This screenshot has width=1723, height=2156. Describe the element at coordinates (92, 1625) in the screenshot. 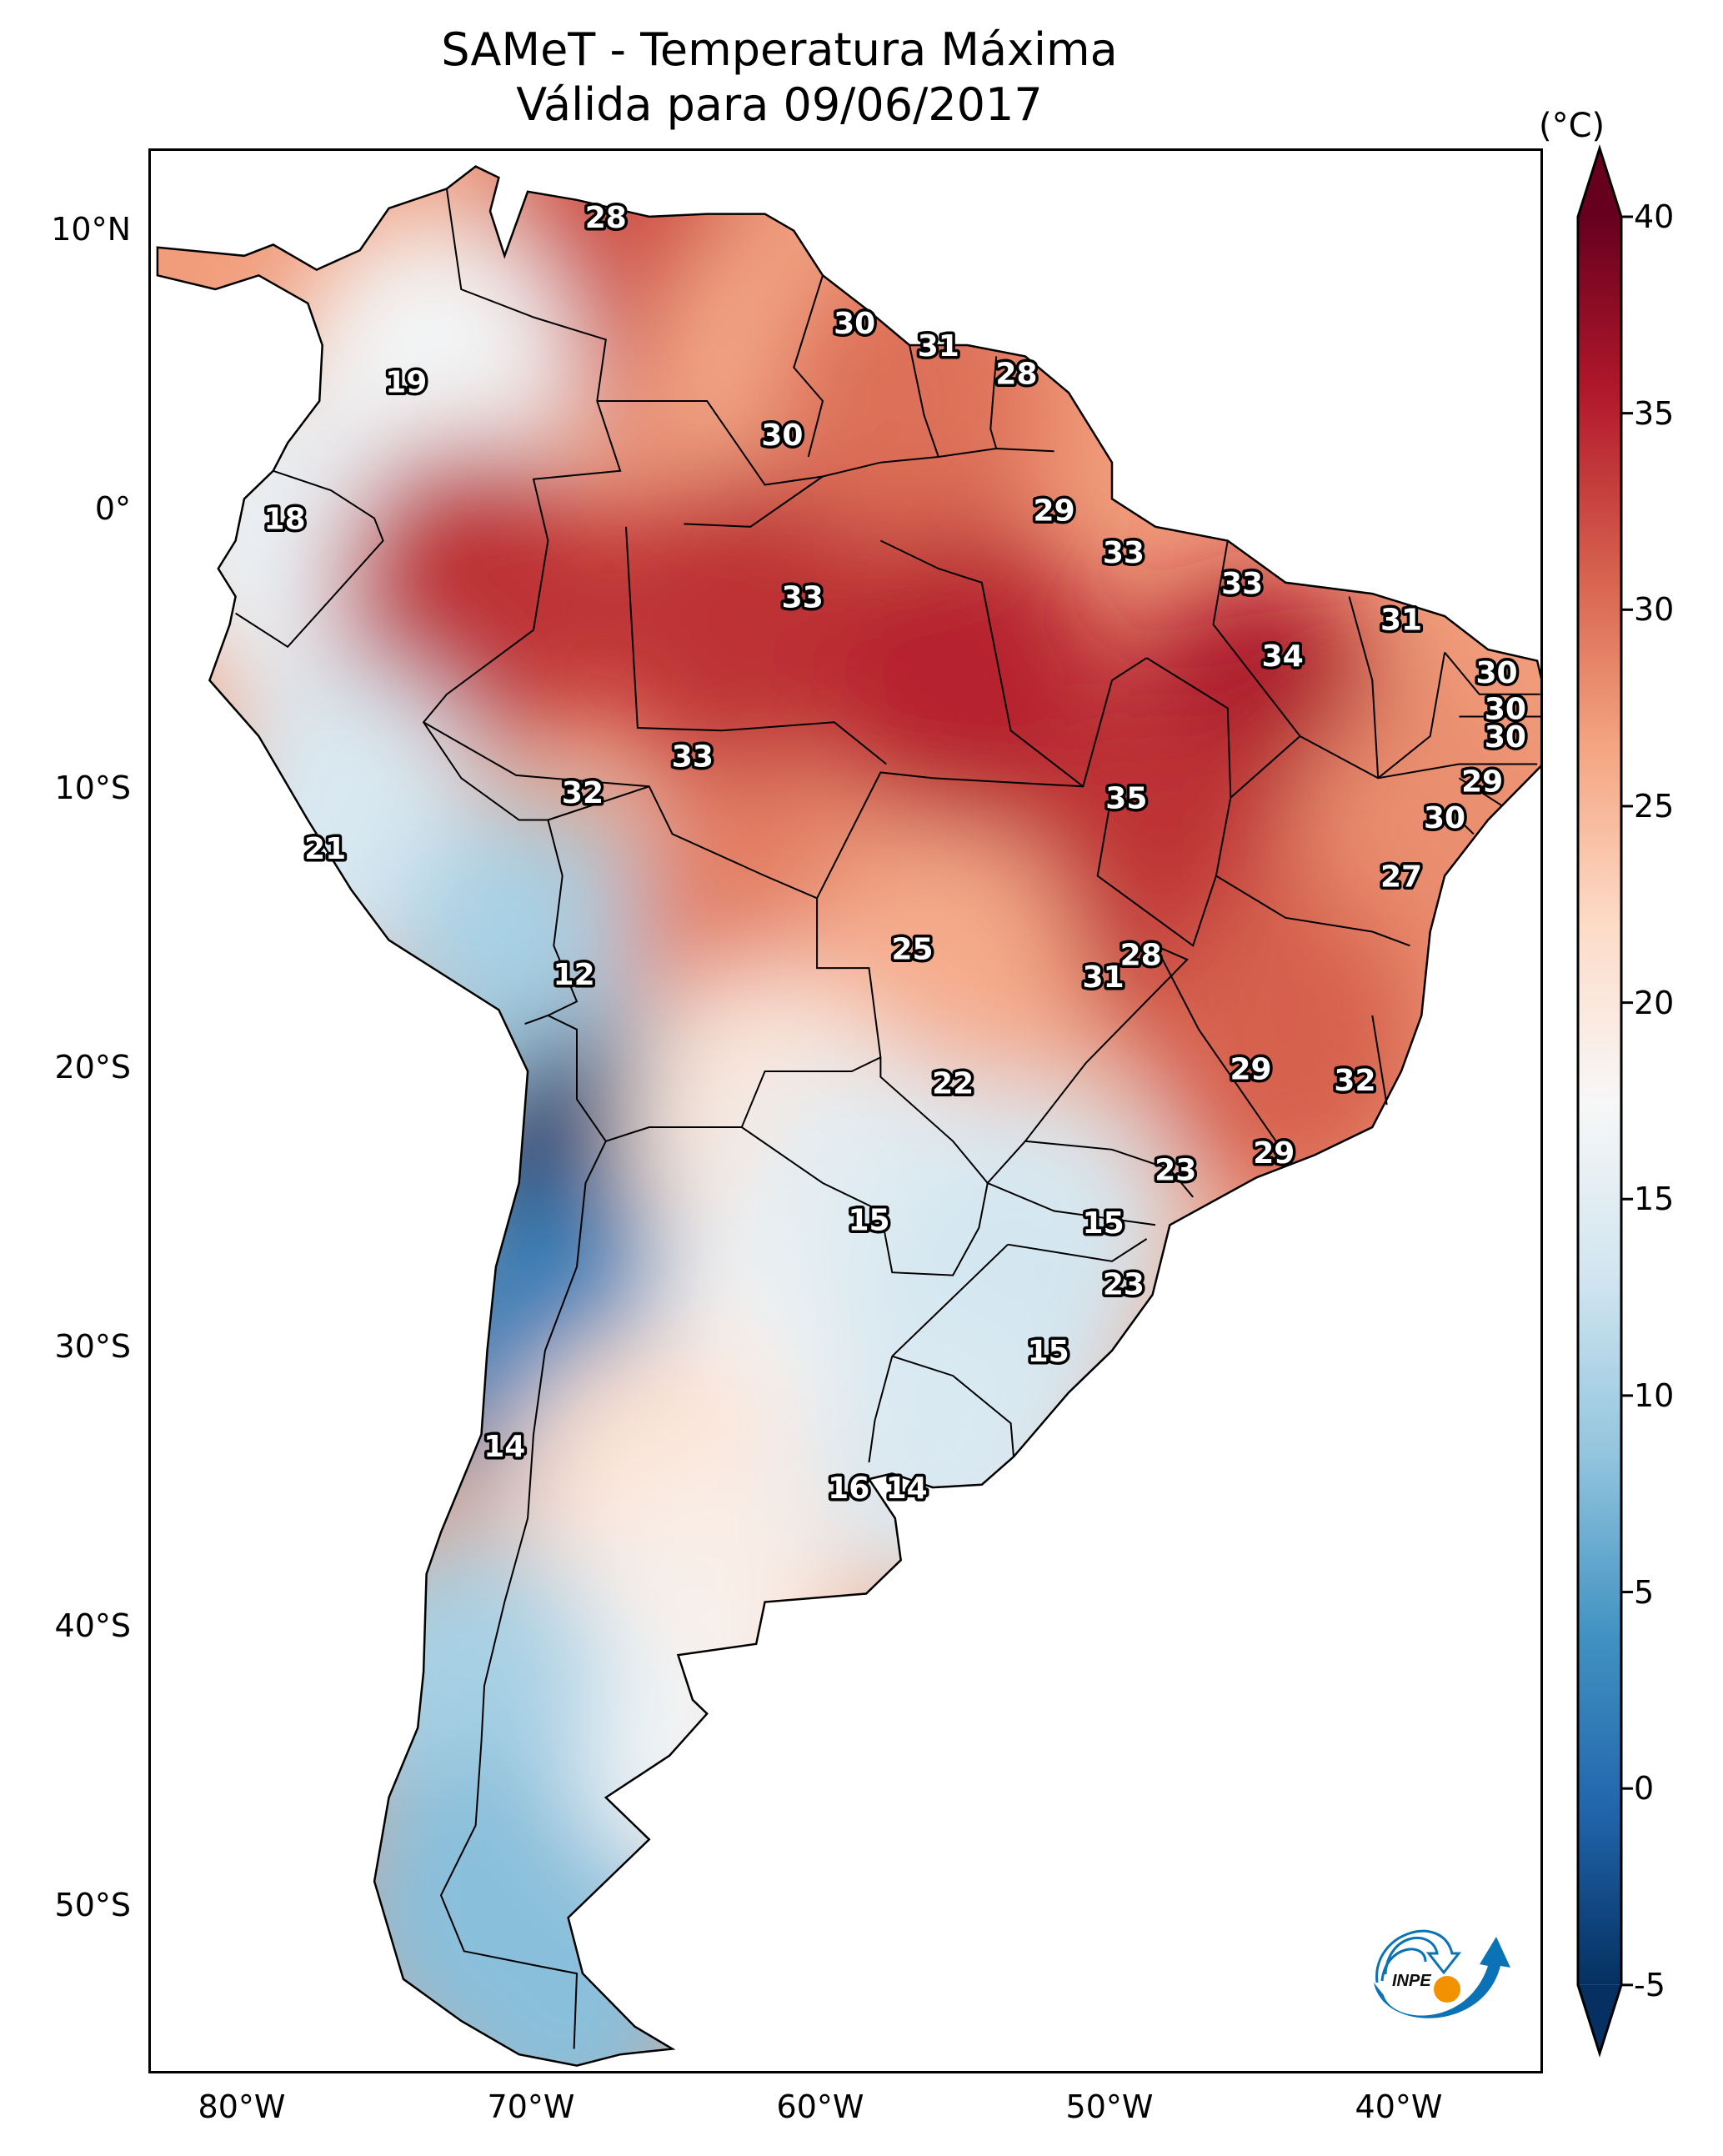

I see `lat-tick-label: 40°S` at that location.